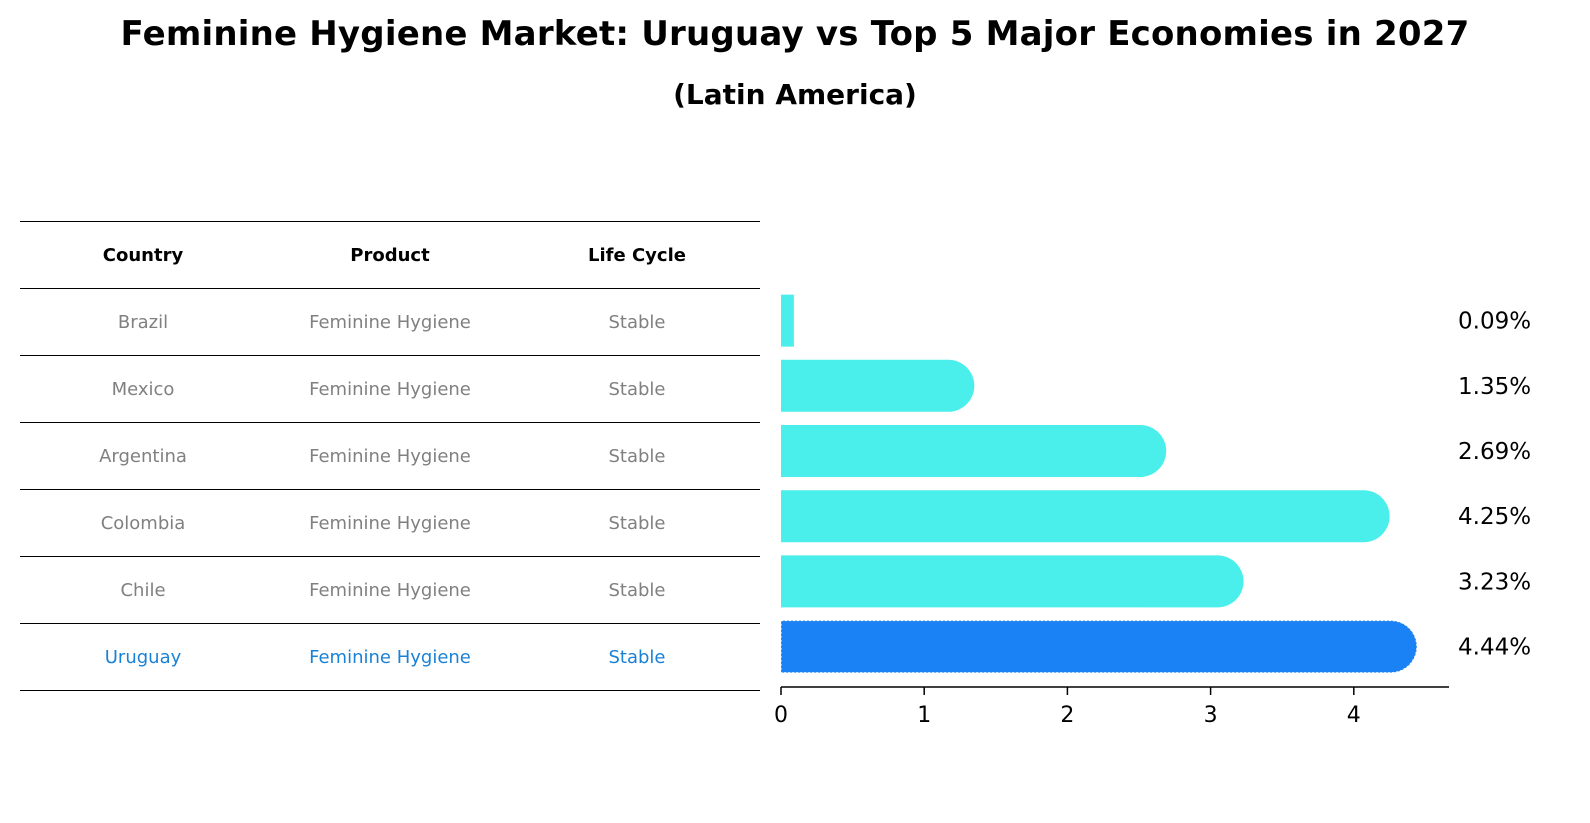 The image size is (1590, 823). I want to click on table-row: Colombia Feminine Hygiene Stable, so click(390, 523).